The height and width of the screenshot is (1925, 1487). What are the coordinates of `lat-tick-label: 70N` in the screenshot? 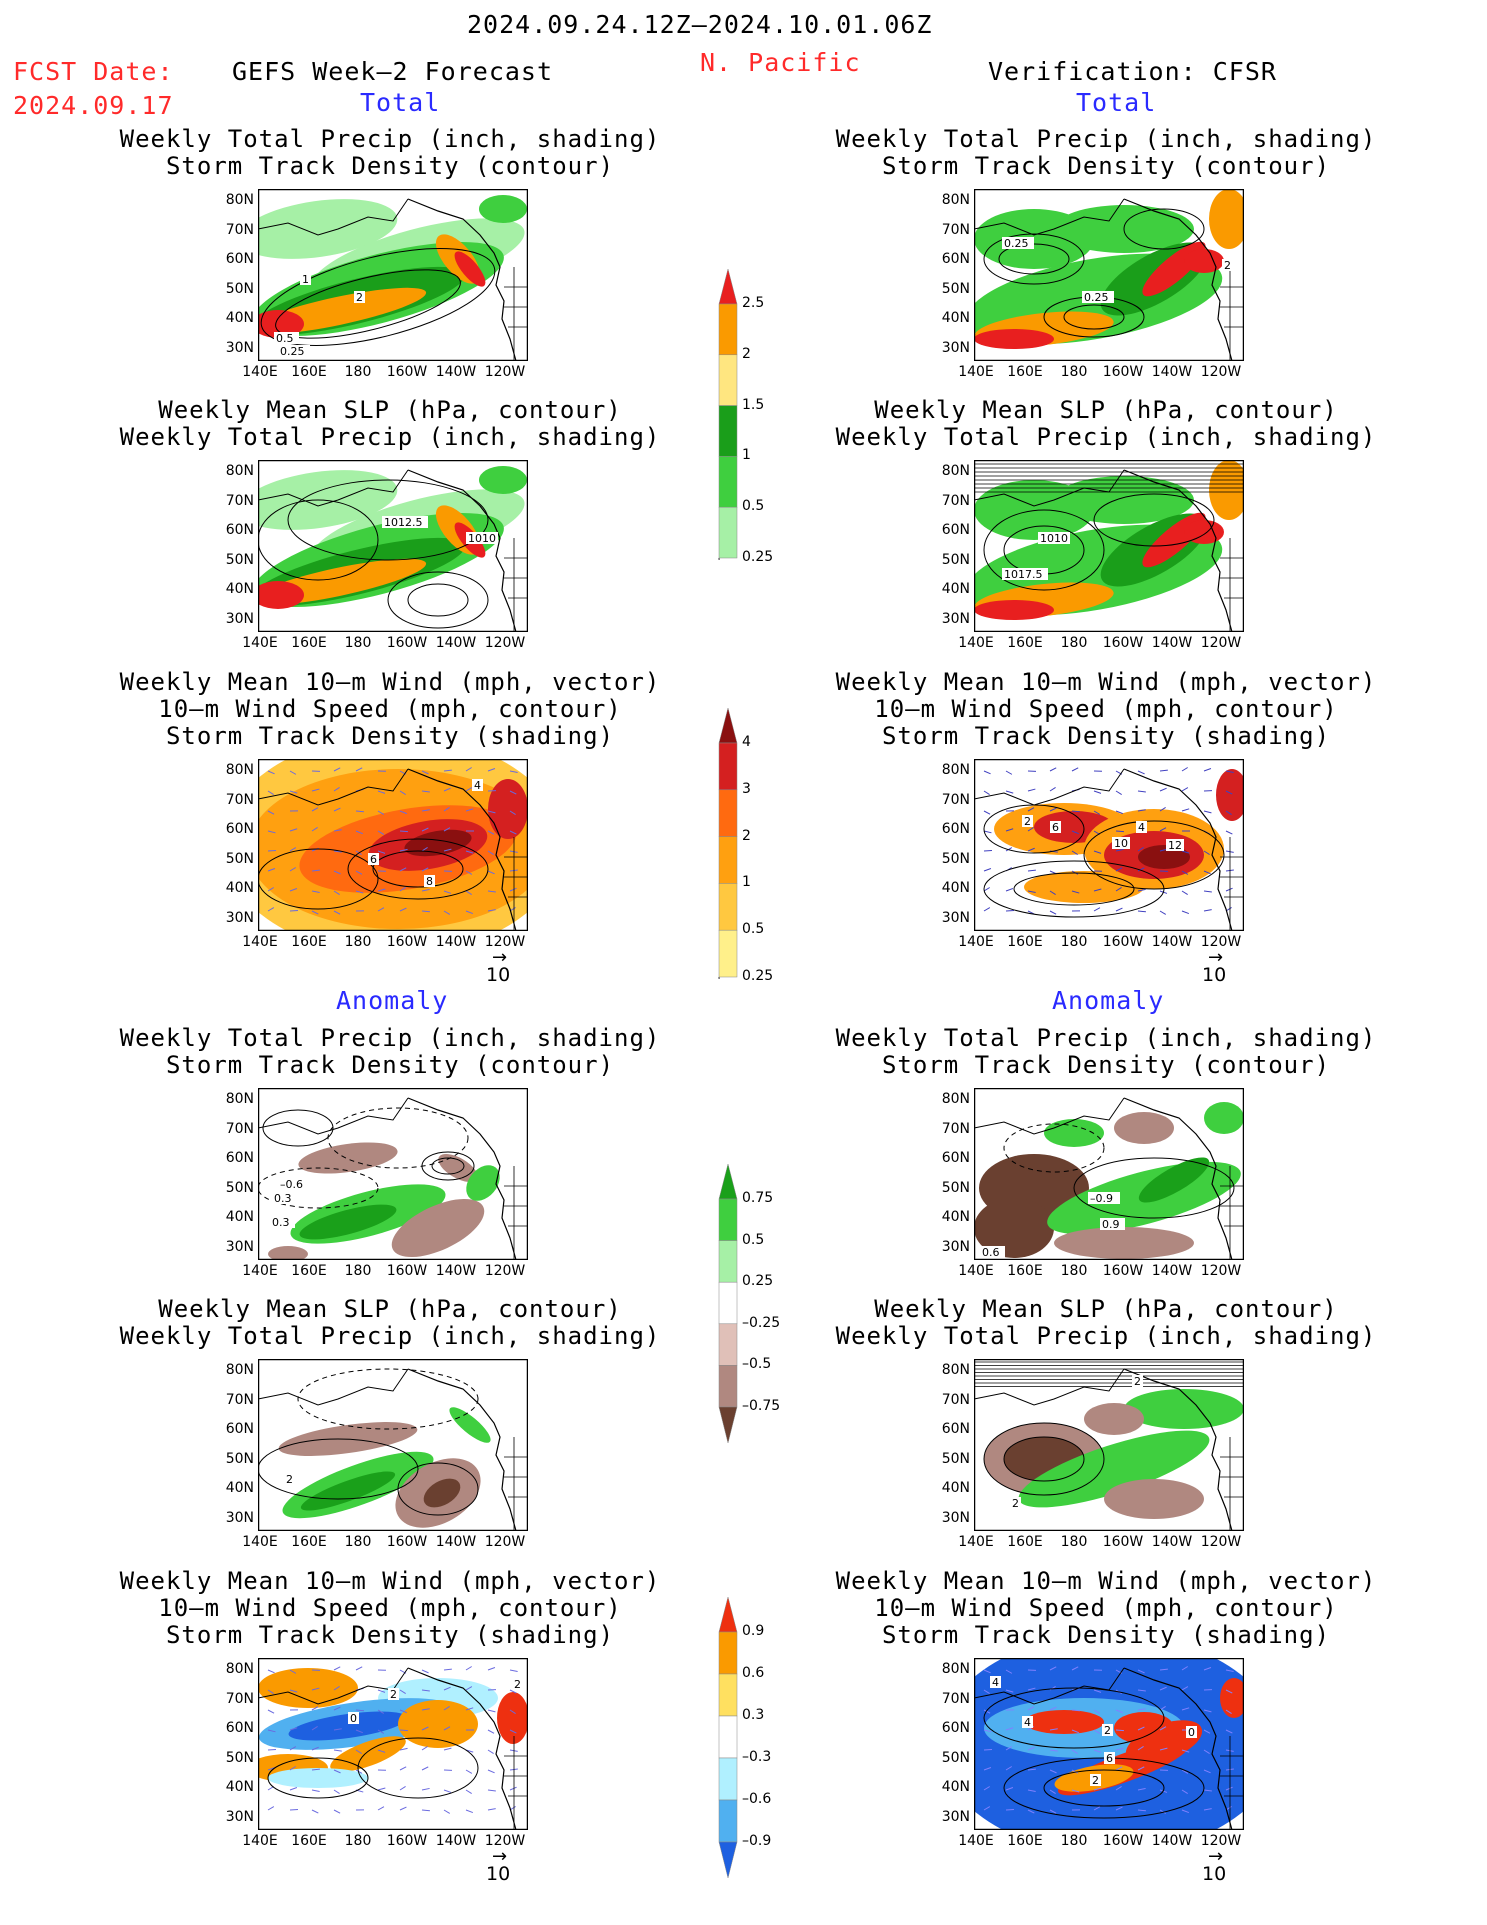 It's located at (239, 1399).